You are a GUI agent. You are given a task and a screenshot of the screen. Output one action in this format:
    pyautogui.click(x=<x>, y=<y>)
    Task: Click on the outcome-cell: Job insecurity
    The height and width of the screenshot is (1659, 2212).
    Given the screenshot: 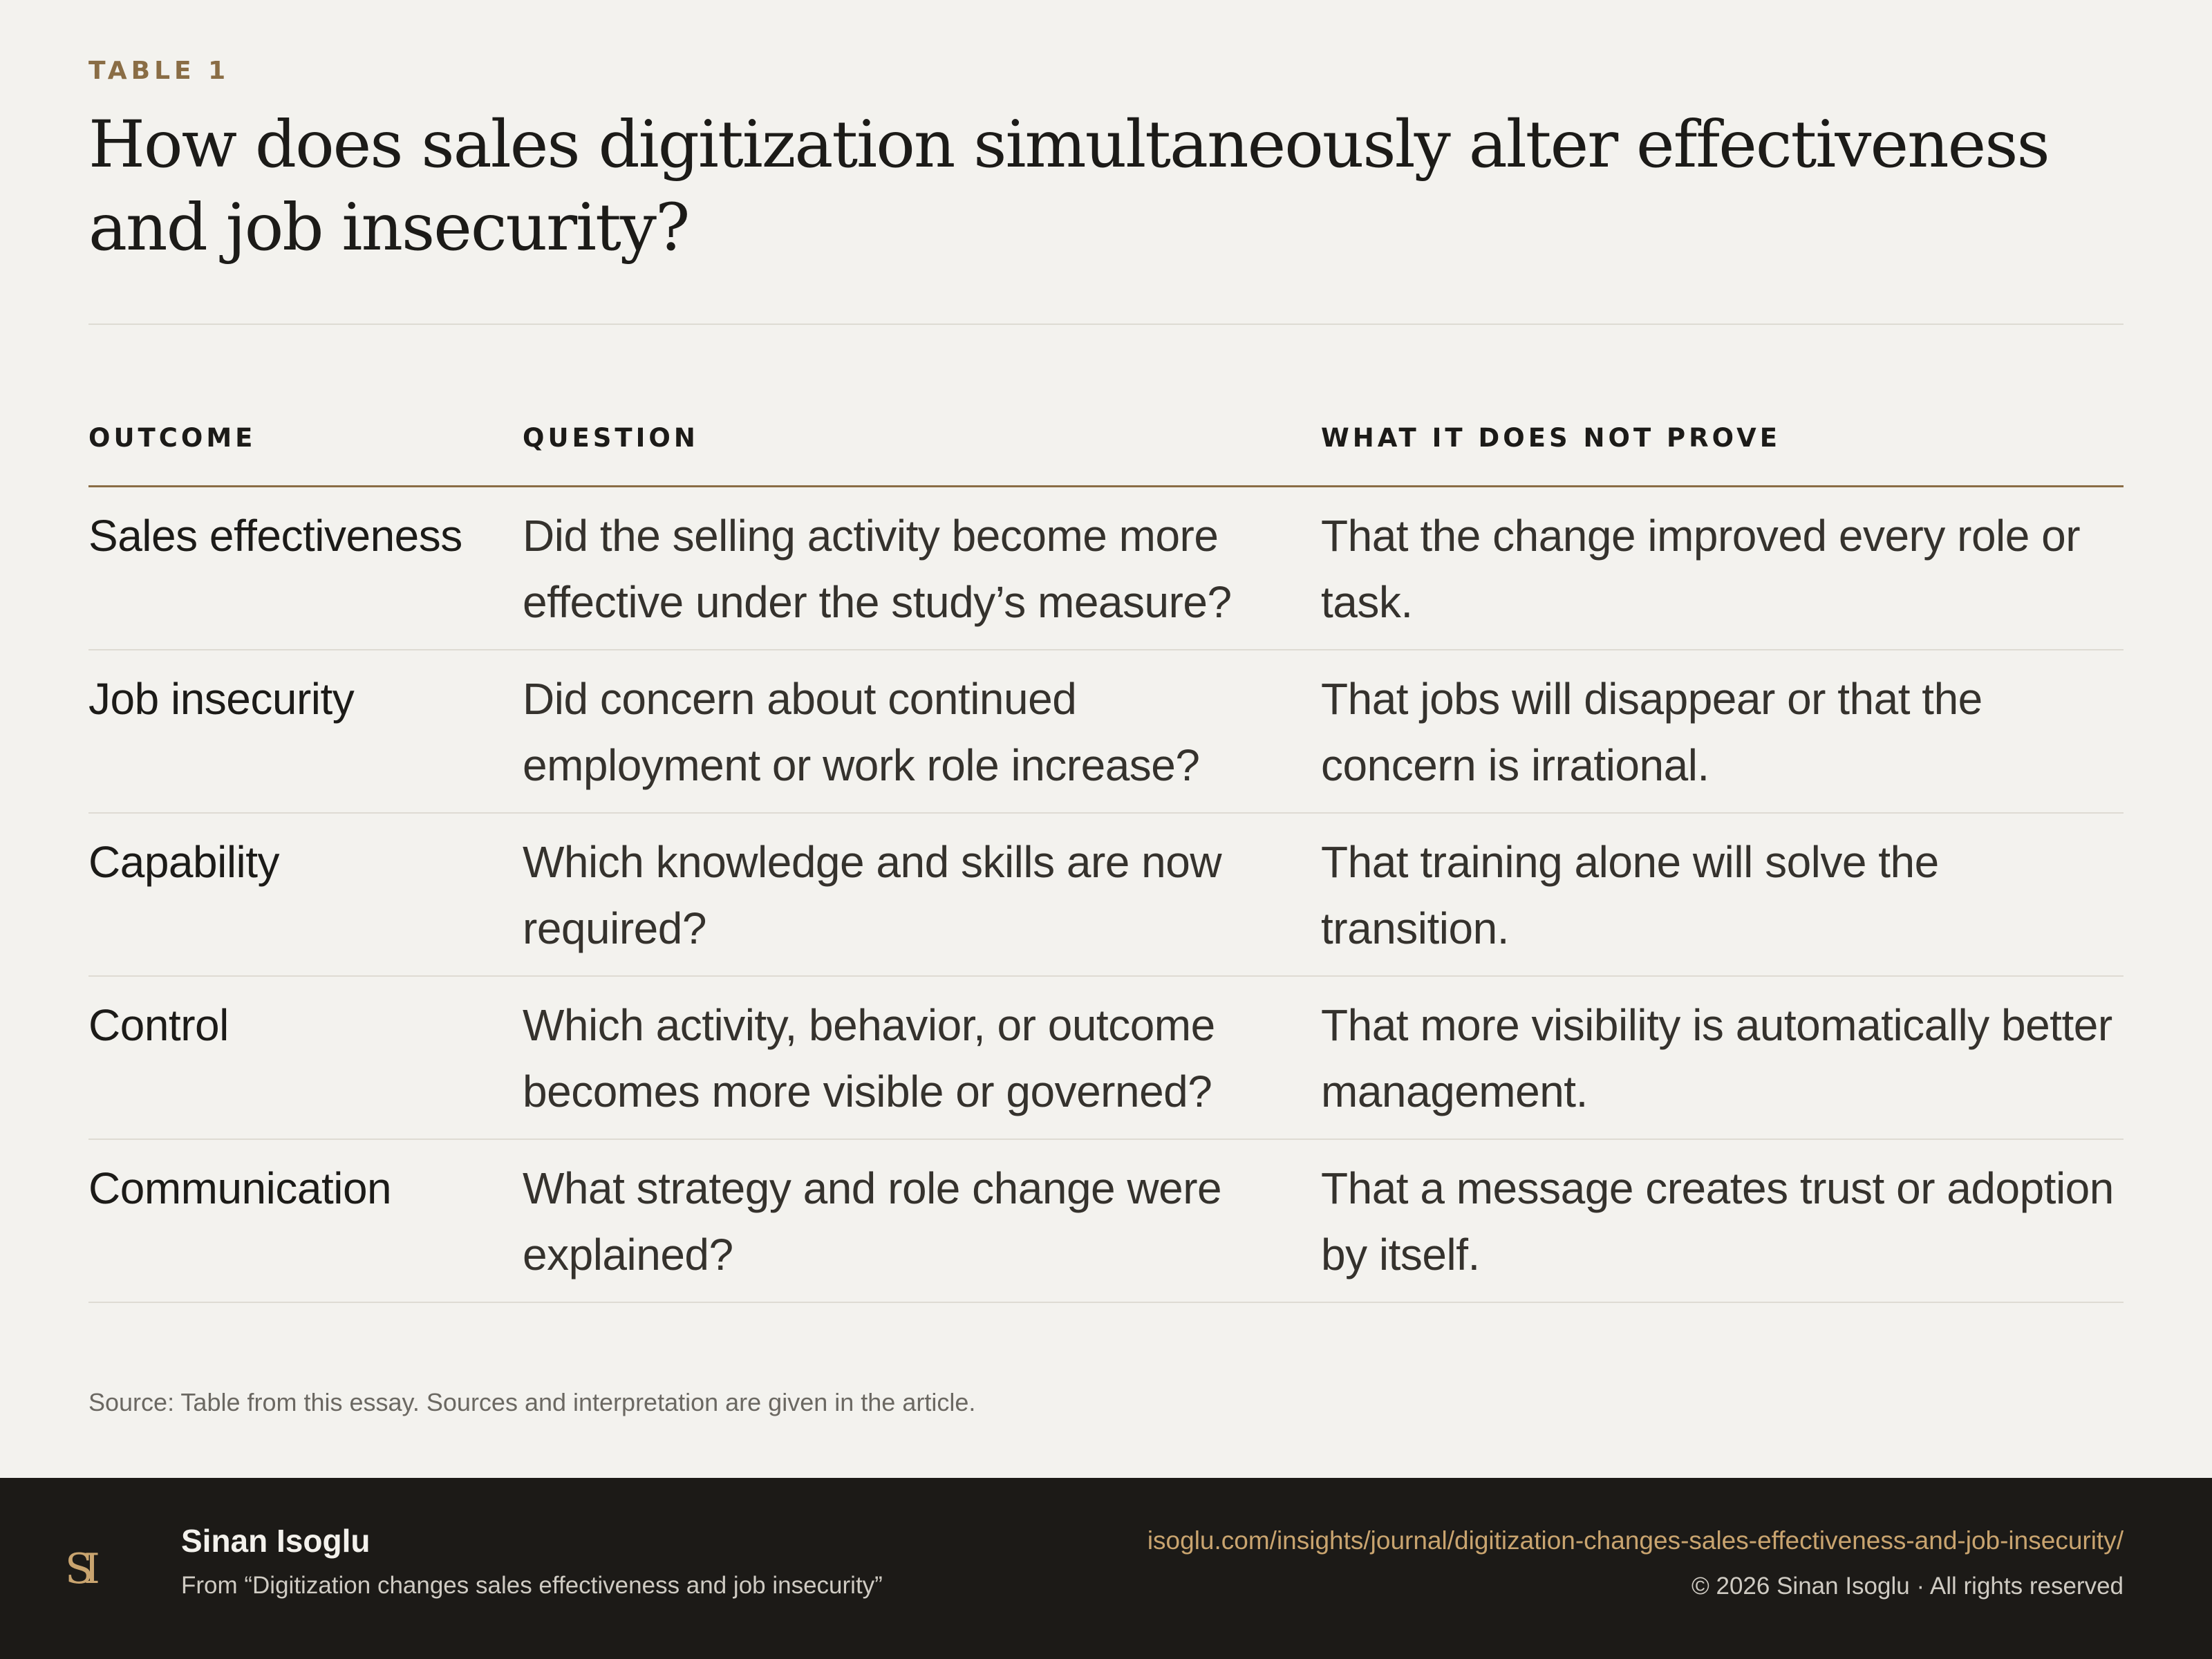 What is the action you would take?
    pyautogui.click(x=222, y=699)
    